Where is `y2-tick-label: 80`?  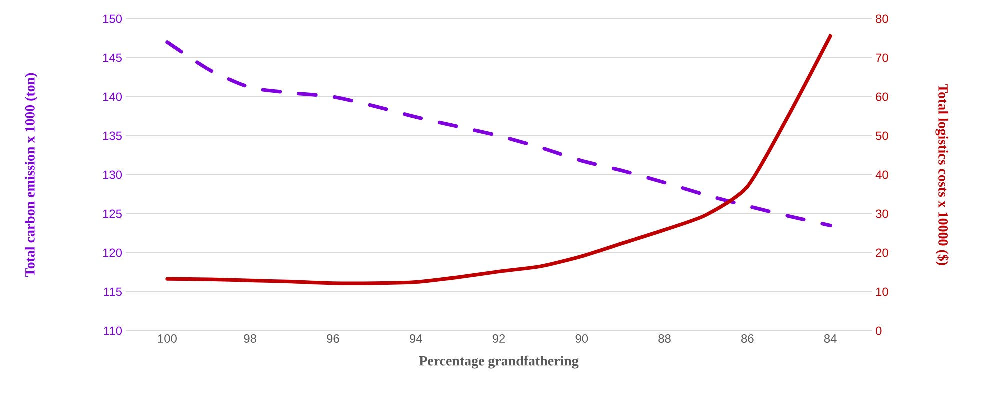 y2-tick-label: 80 is located at coordinates (882, 19).